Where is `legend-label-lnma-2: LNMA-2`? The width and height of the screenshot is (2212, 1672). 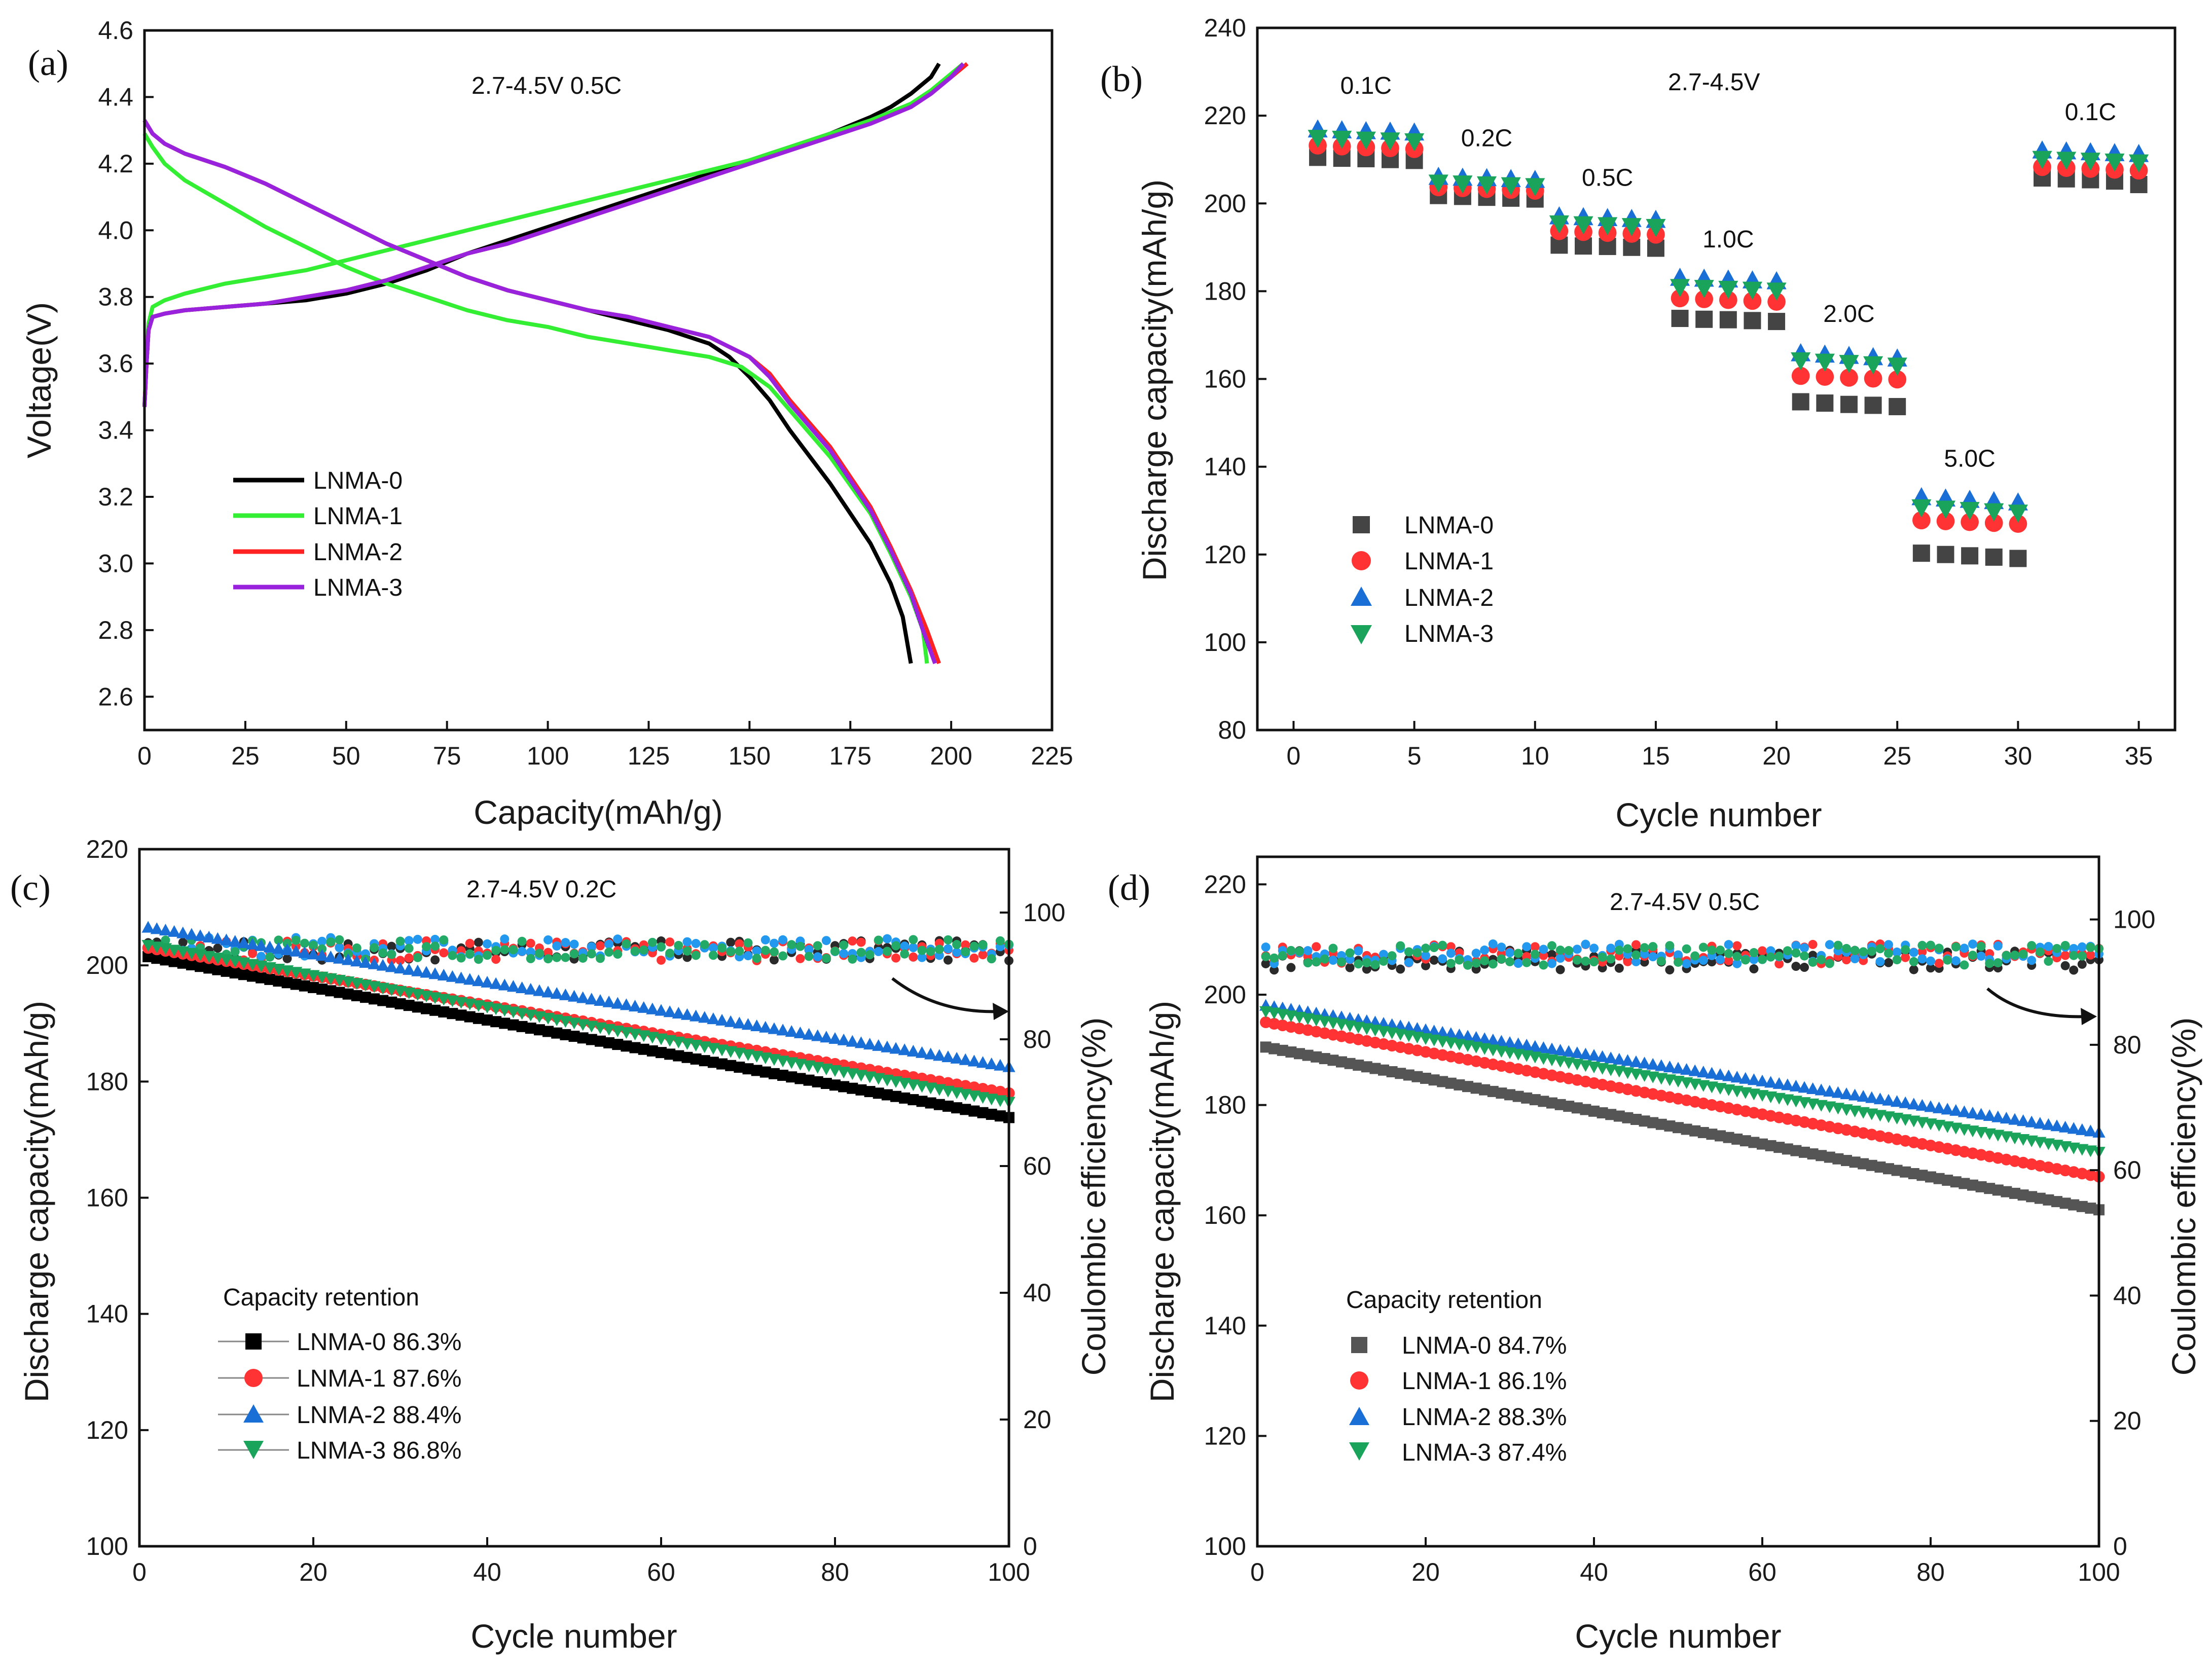
legend-label-lnma-2: LNMA-2 is located at coordinates (358, 552).